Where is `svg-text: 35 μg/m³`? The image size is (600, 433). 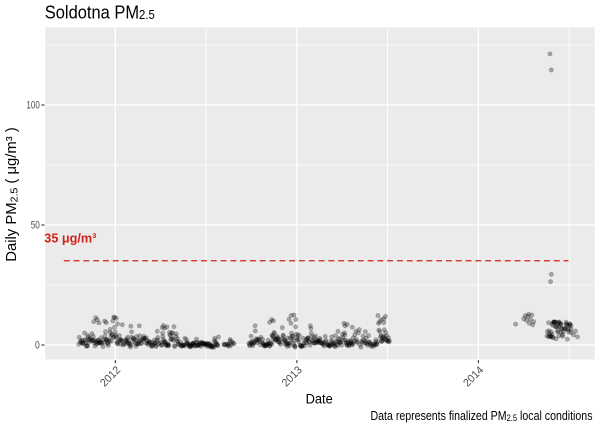 svg-text: 35 μg/m³ is located at coordinates (70, 238).